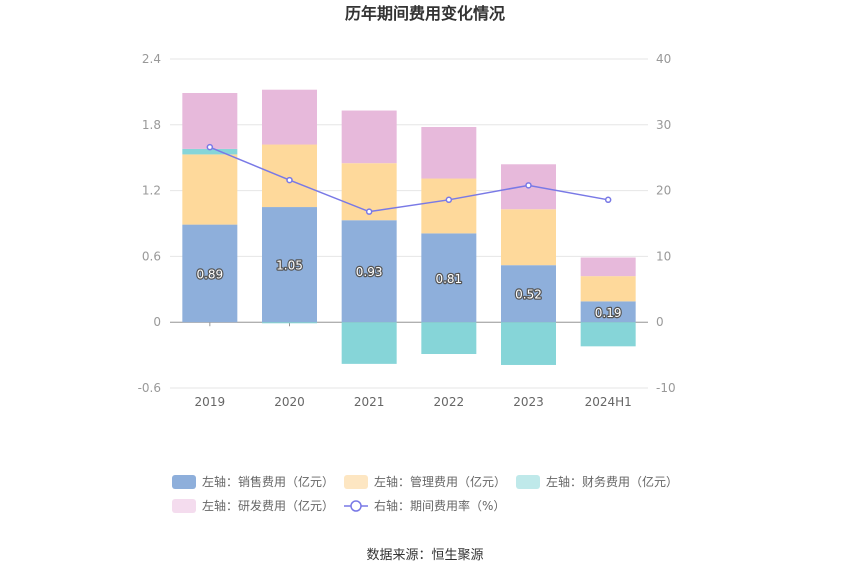 The width and height of the screenshot is (850, 575). I want to click on data-labels: 0.89 1.05 0.93 0.81 0.52 0.19, so click(408, 289).